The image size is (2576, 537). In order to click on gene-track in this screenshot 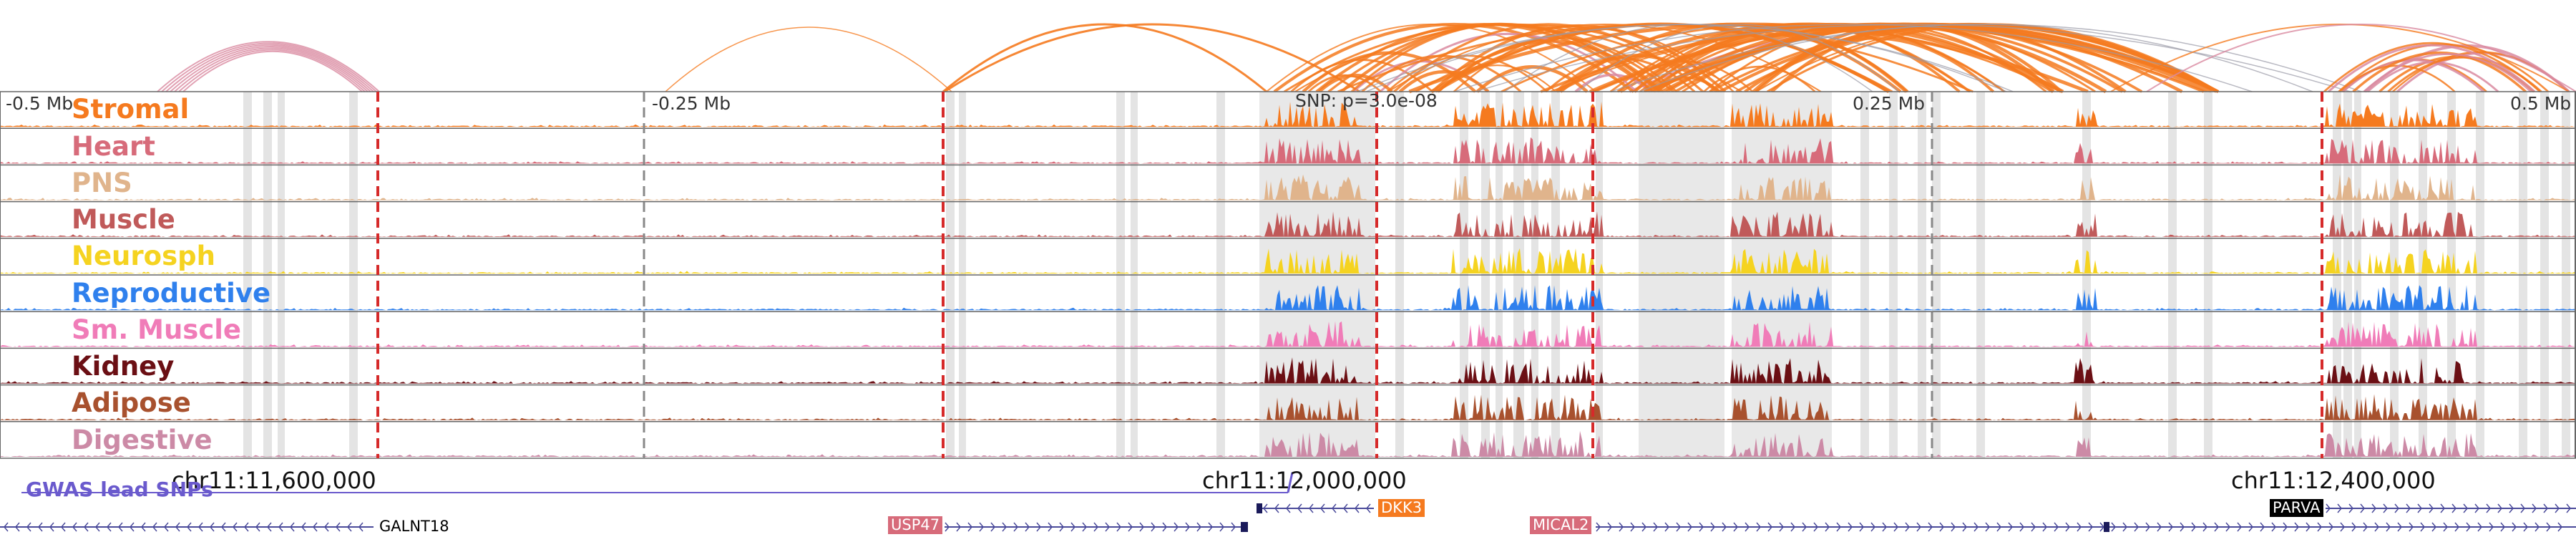, I will do `click(1288, 502)`.